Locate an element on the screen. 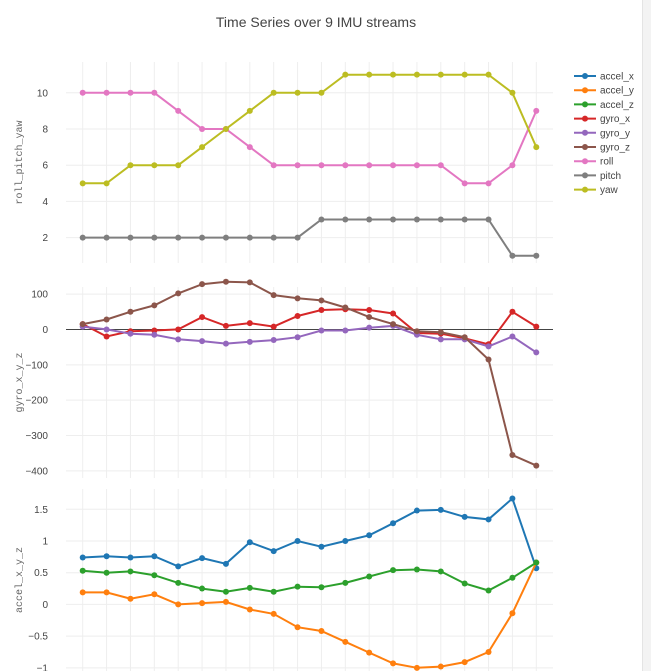 This screenshot has height=671, width=651. legend-item-roll: roll is located at coordinates (593, 162).